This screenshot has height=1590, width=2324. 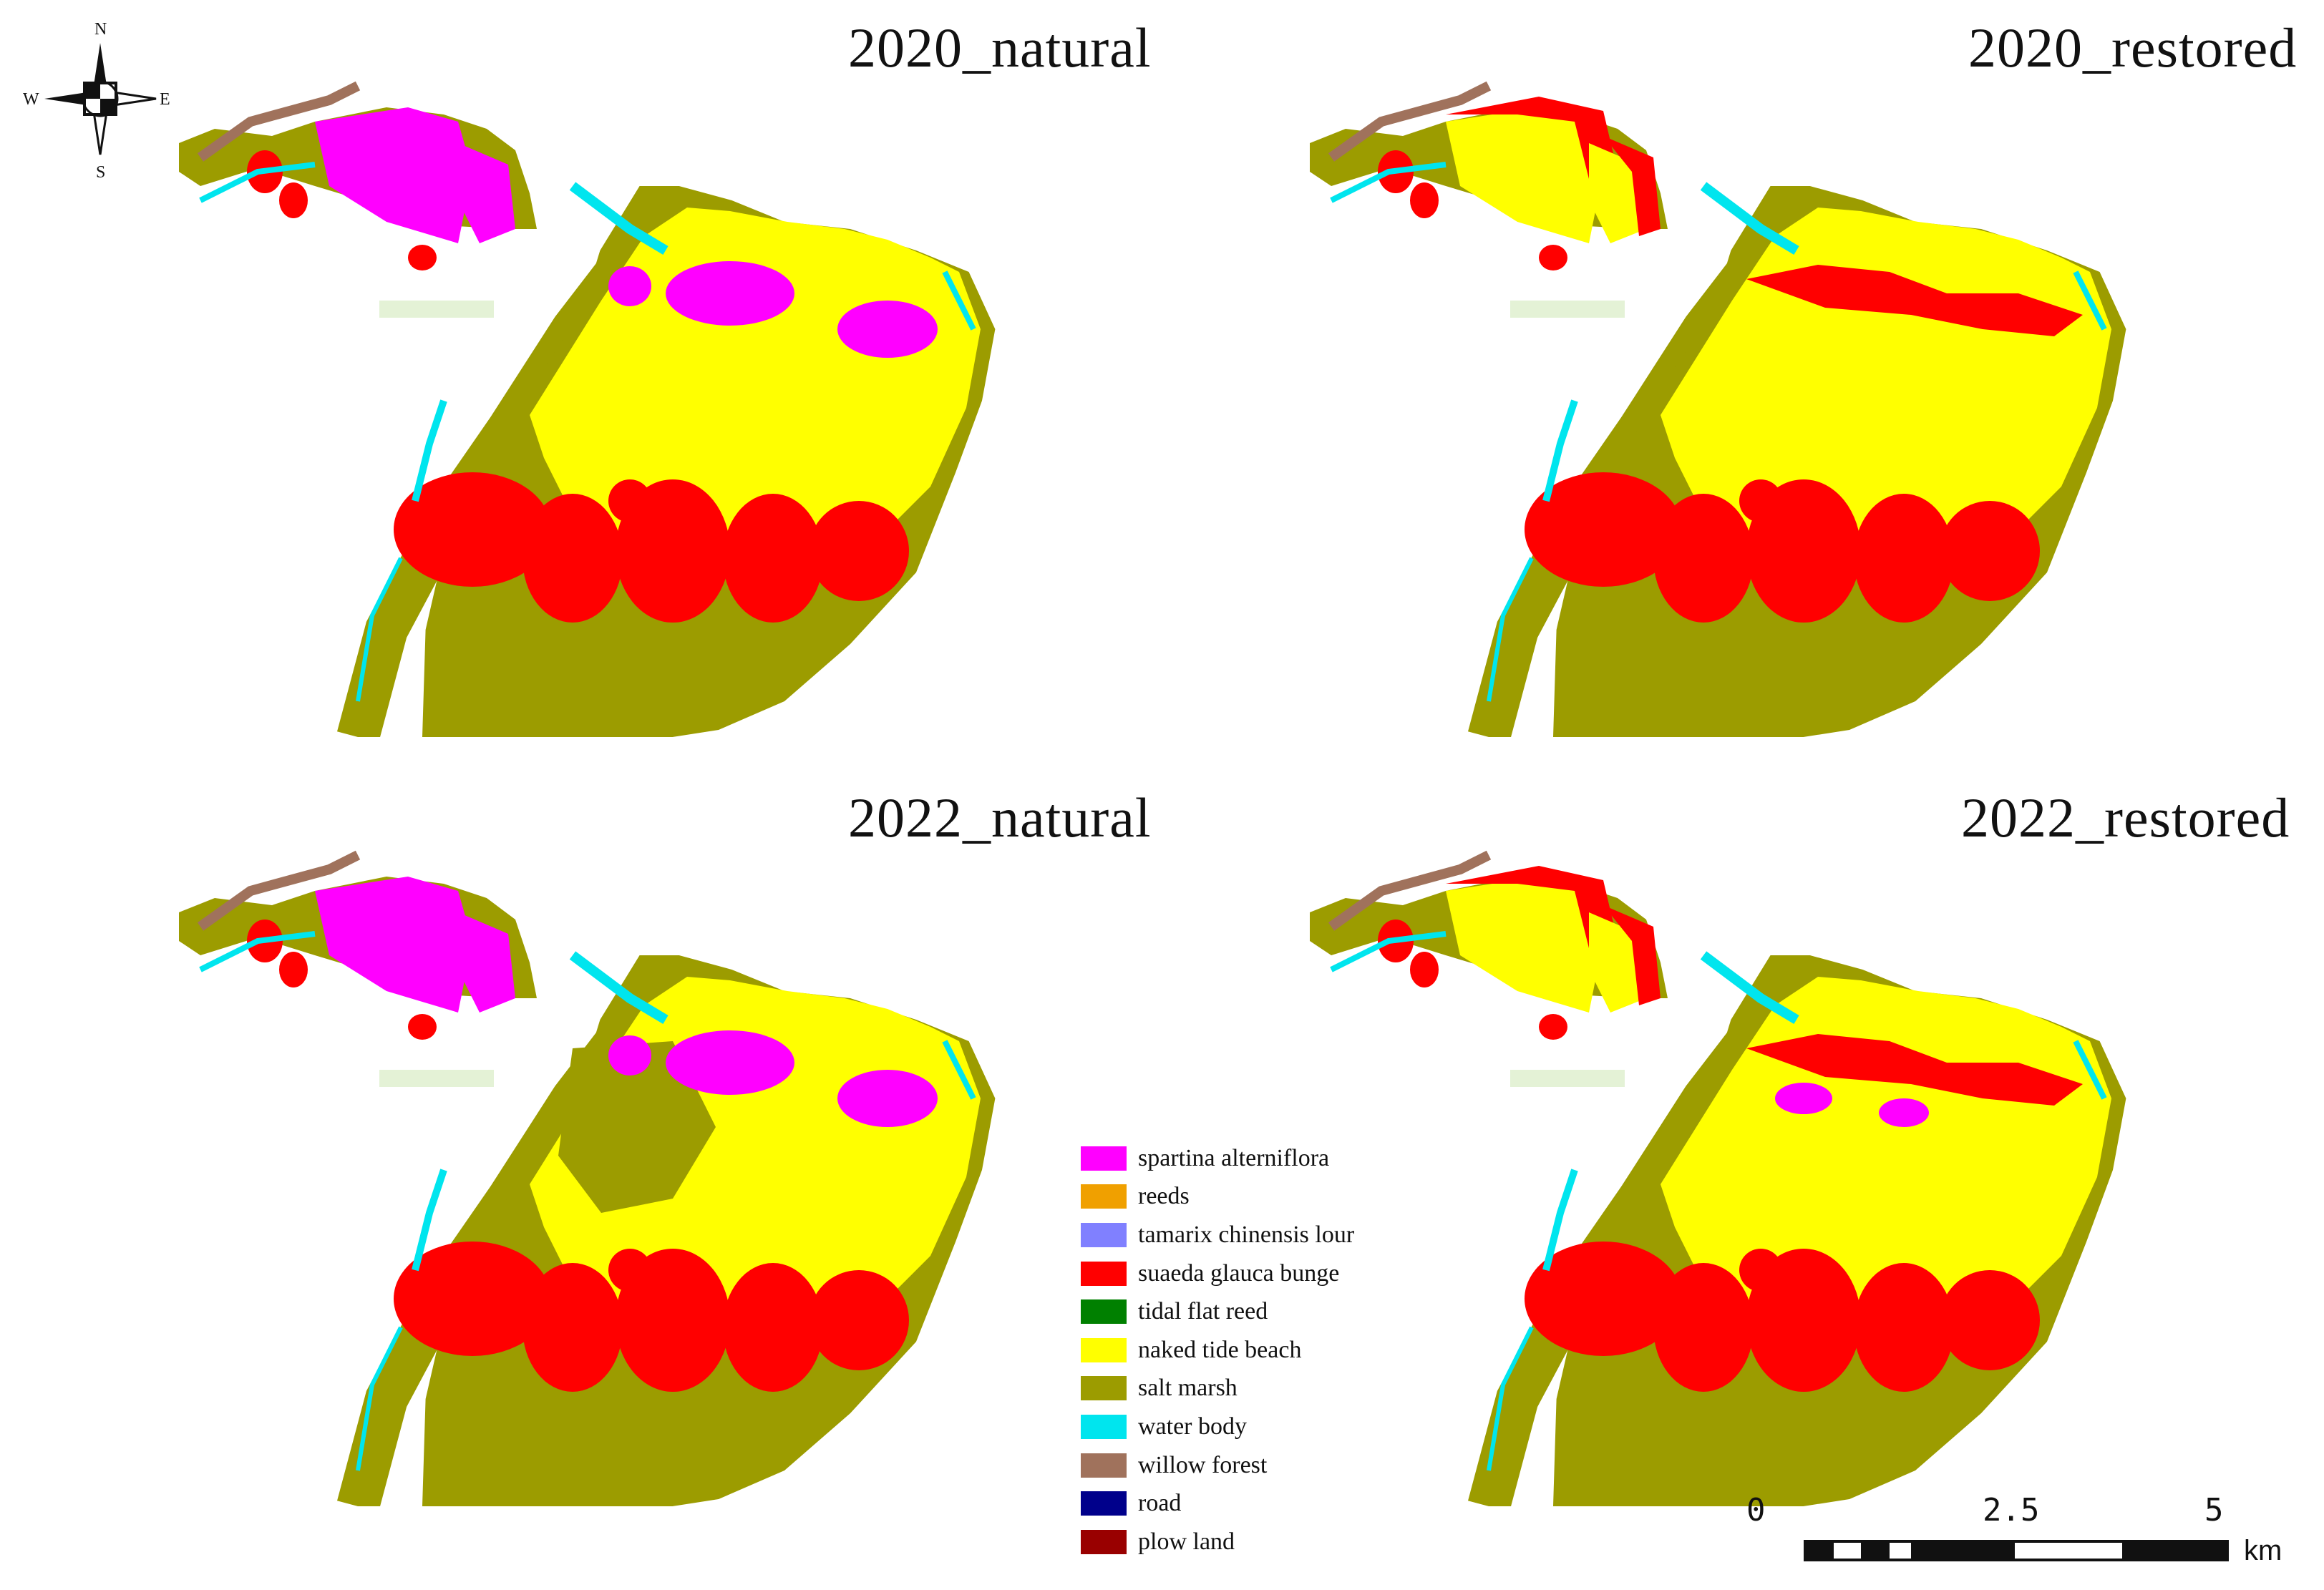 I want to click on legend-item: willow forest, so click(x=1217, y=1465).